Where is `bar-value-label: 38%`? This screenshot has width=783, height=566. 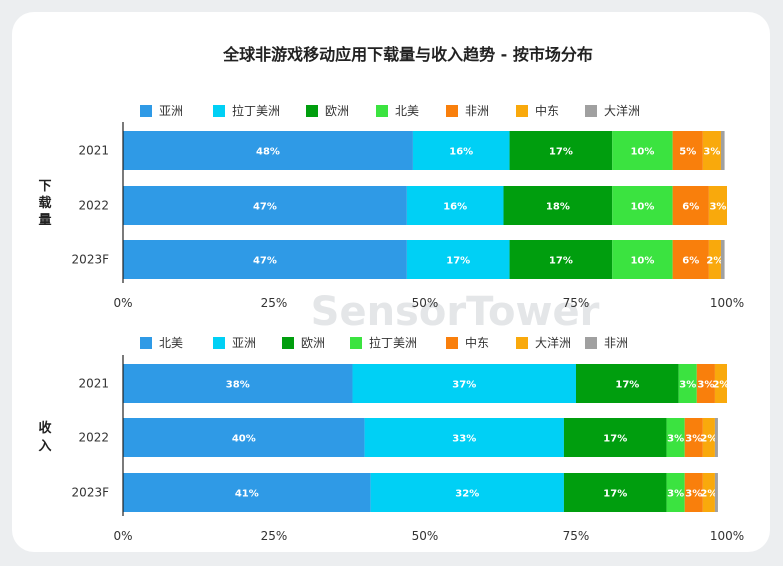 bar-value-label: 38% is located at coordinates (238, 385).